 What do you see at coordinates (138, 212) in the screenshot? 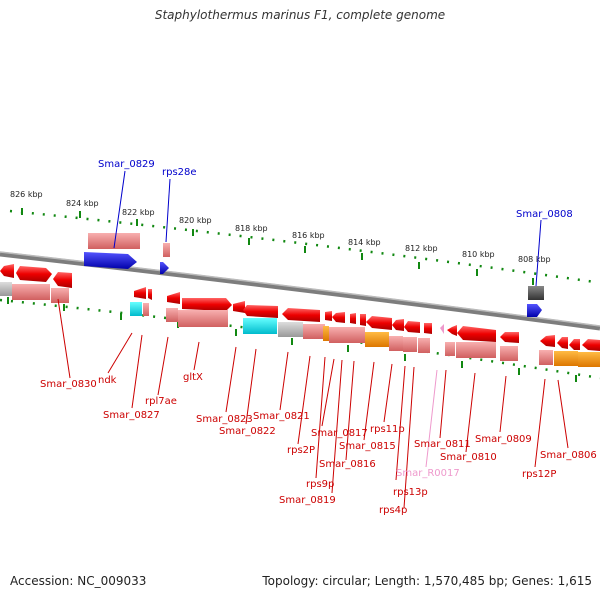
I see `kbp-label: 822 kbp` at bounding box center [138, 212].